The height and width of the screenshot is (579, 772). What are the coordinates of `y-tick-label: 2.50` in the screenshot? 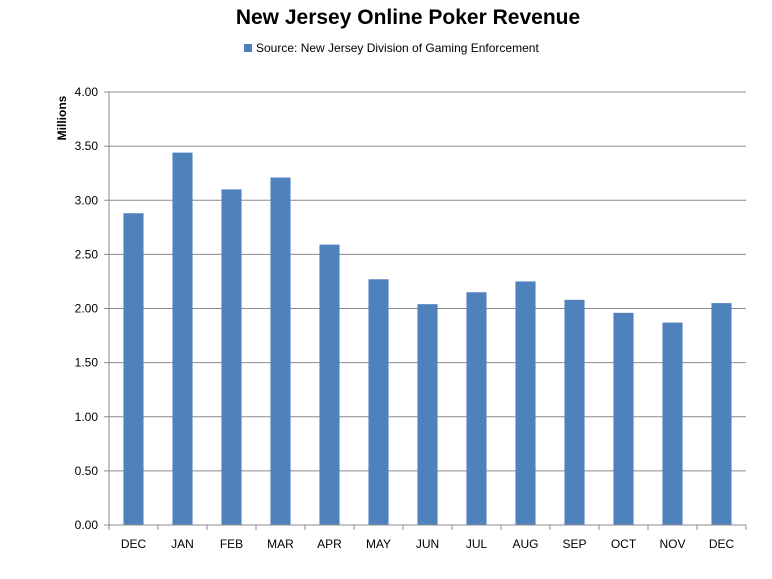 It's located at (87, 254).